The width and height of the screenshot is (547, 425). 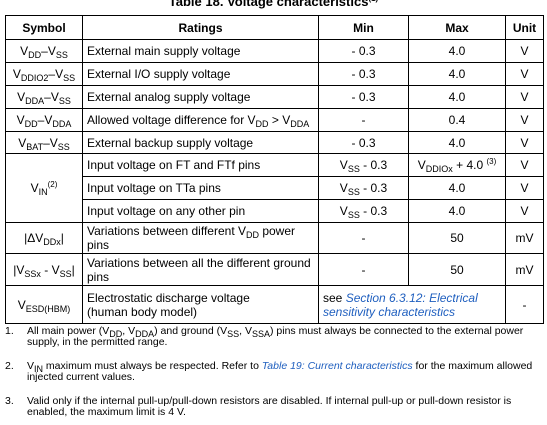 What do you see at coordinates (35, 146) in the screenshot?
I see `subscript: BAT` at bounding box center [35, 146].